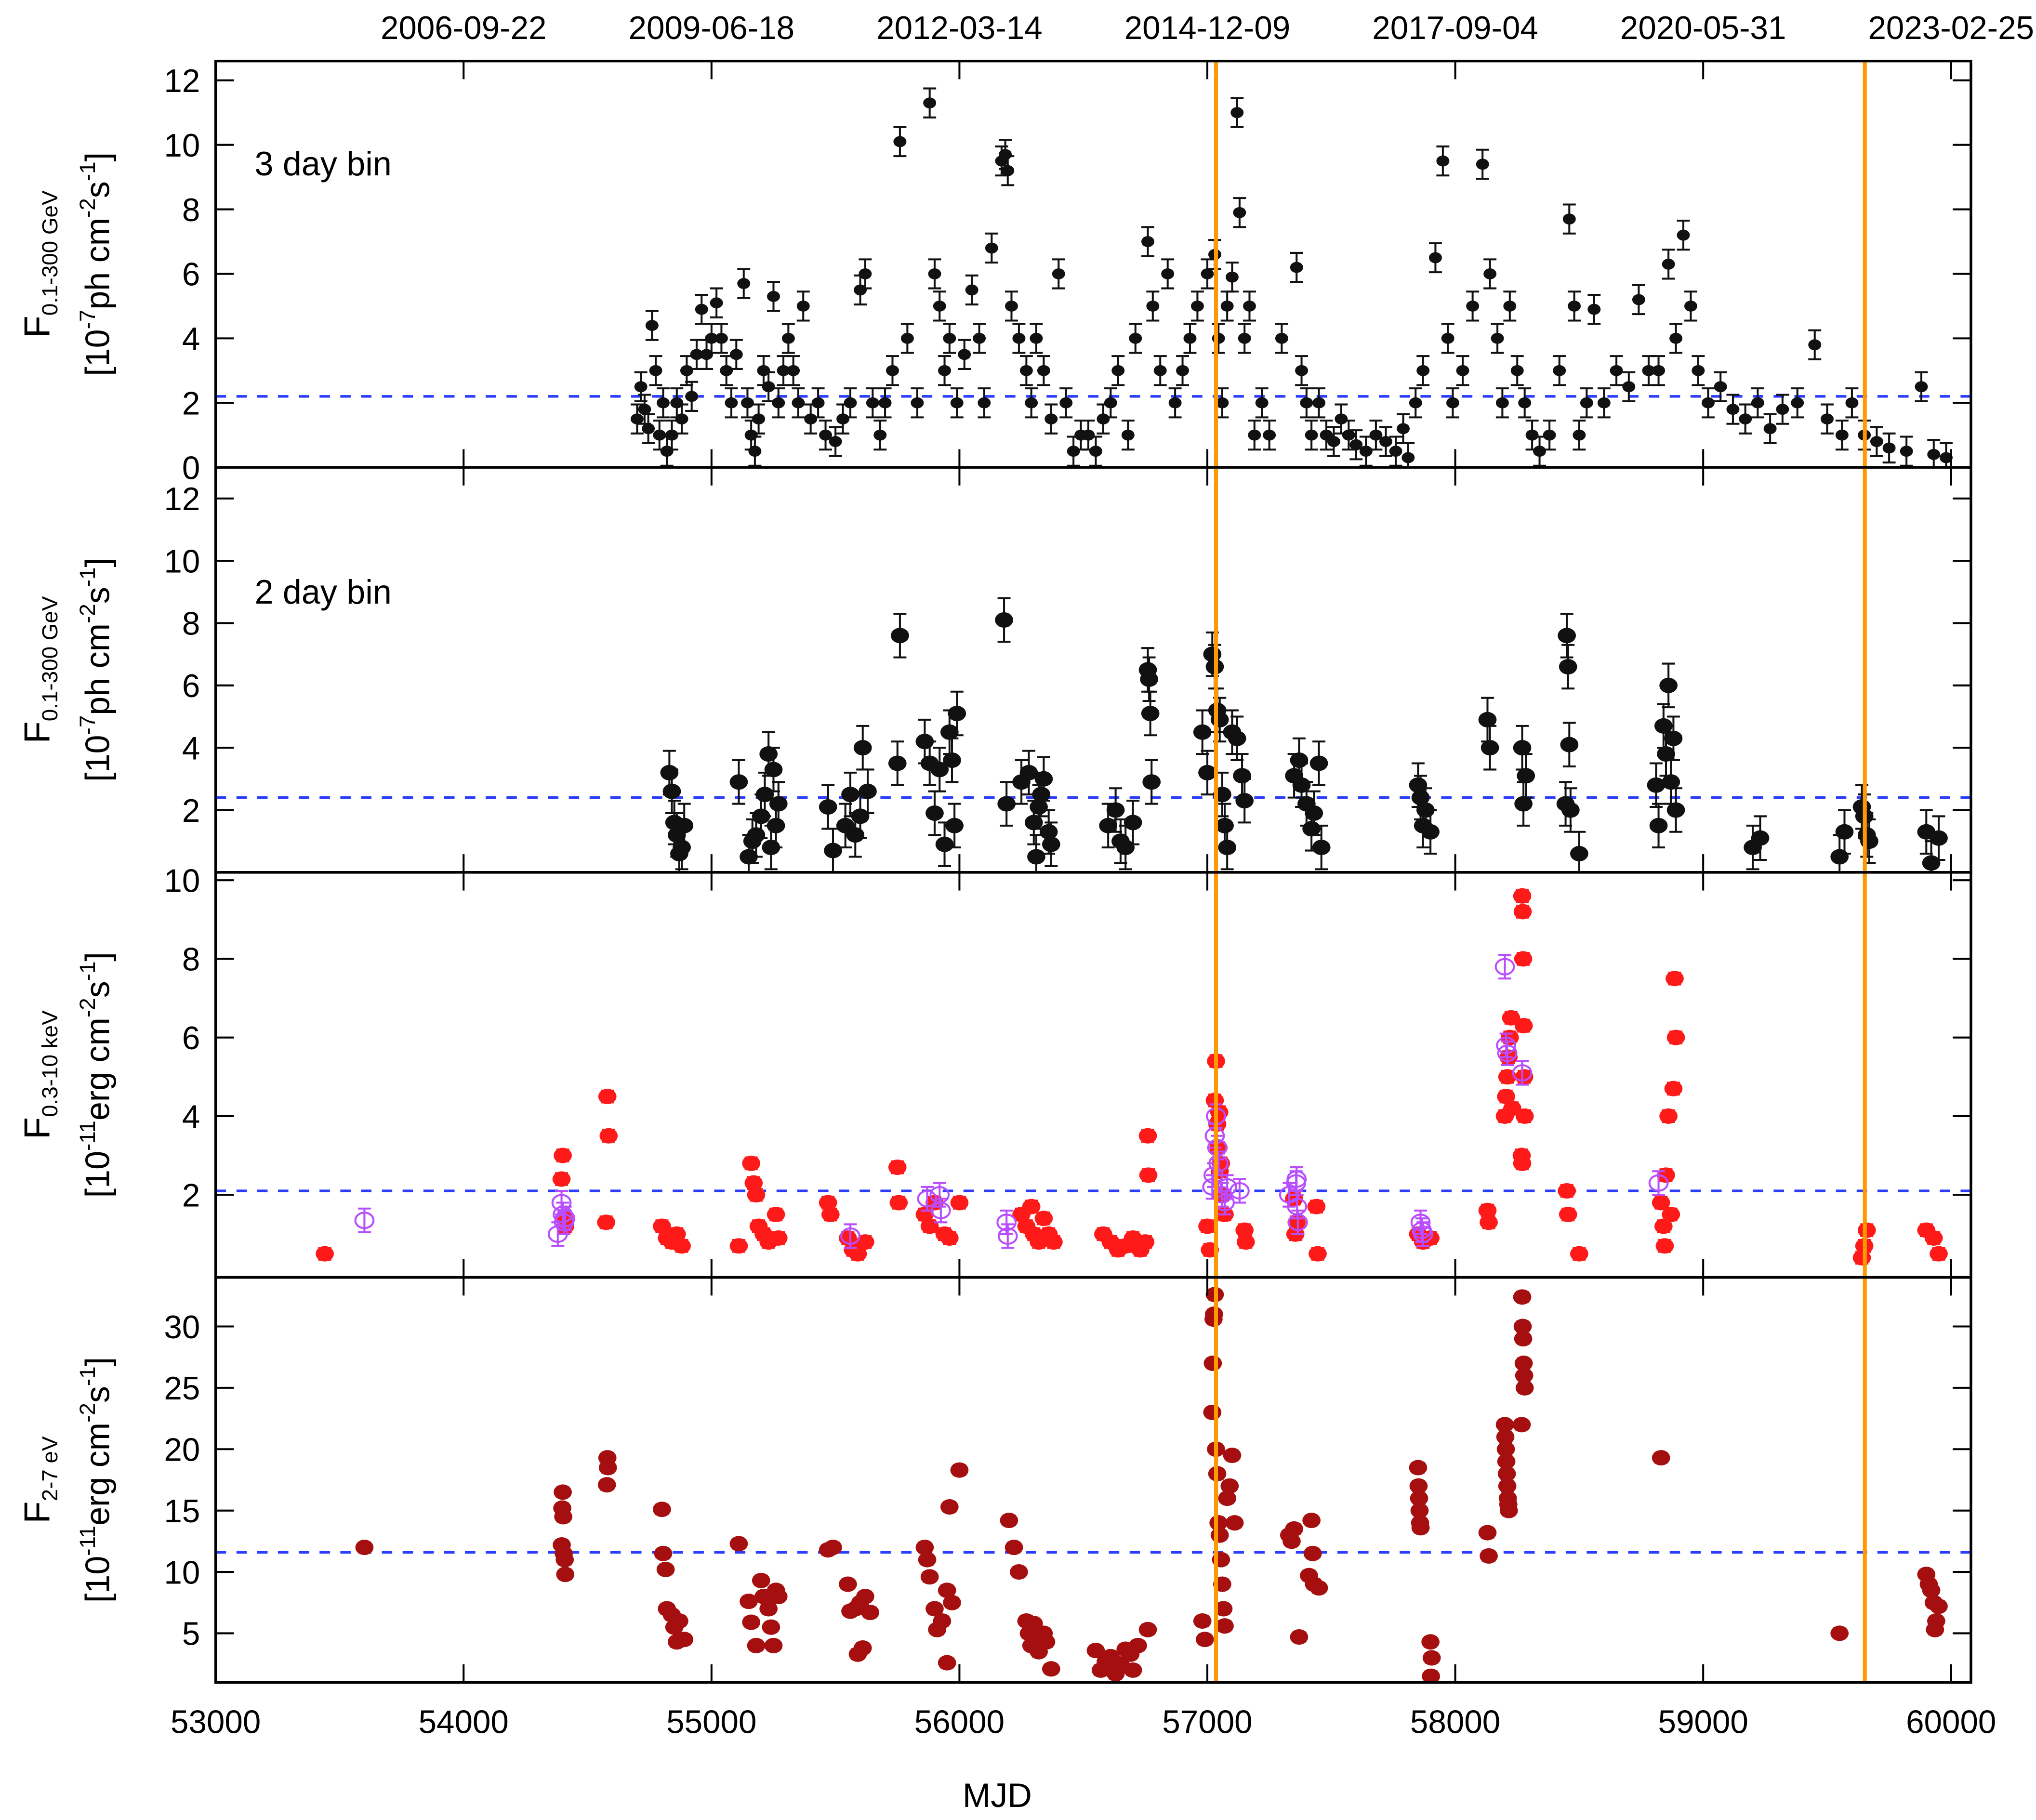 This screenshot has width=2036, height=1820. I want to click on y-tick-label: 20, so click(182, 1450).